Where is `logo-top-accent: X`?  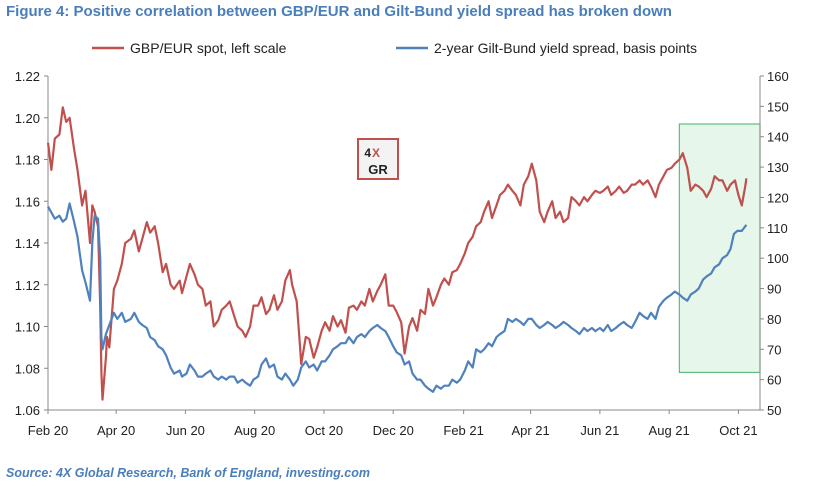
logo-top-accent: X is located at coordinates (376, 153).